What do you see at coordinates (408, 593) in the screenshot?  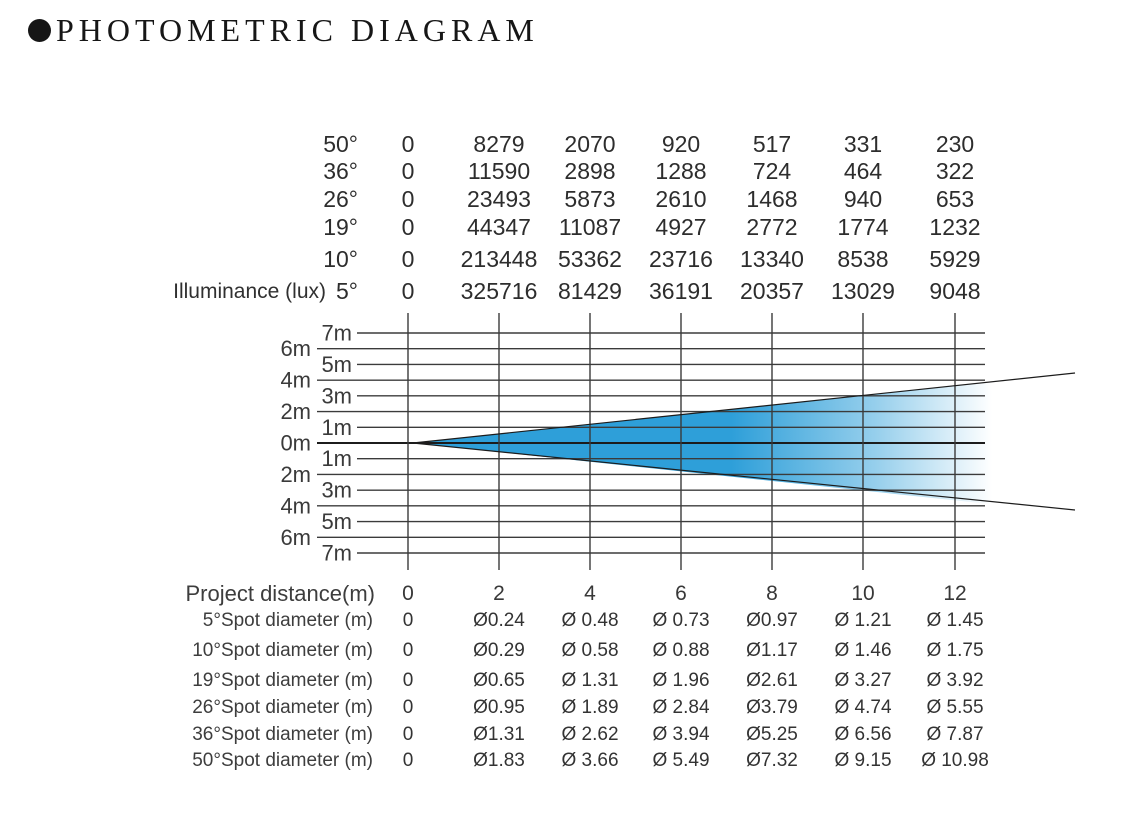 I see `distance-tick: 0` at bounding box center [408, 593].